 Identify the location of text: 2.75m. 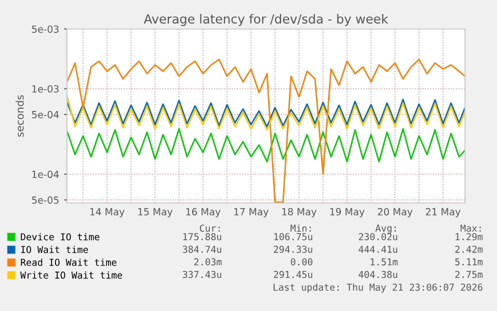
(469, 274).